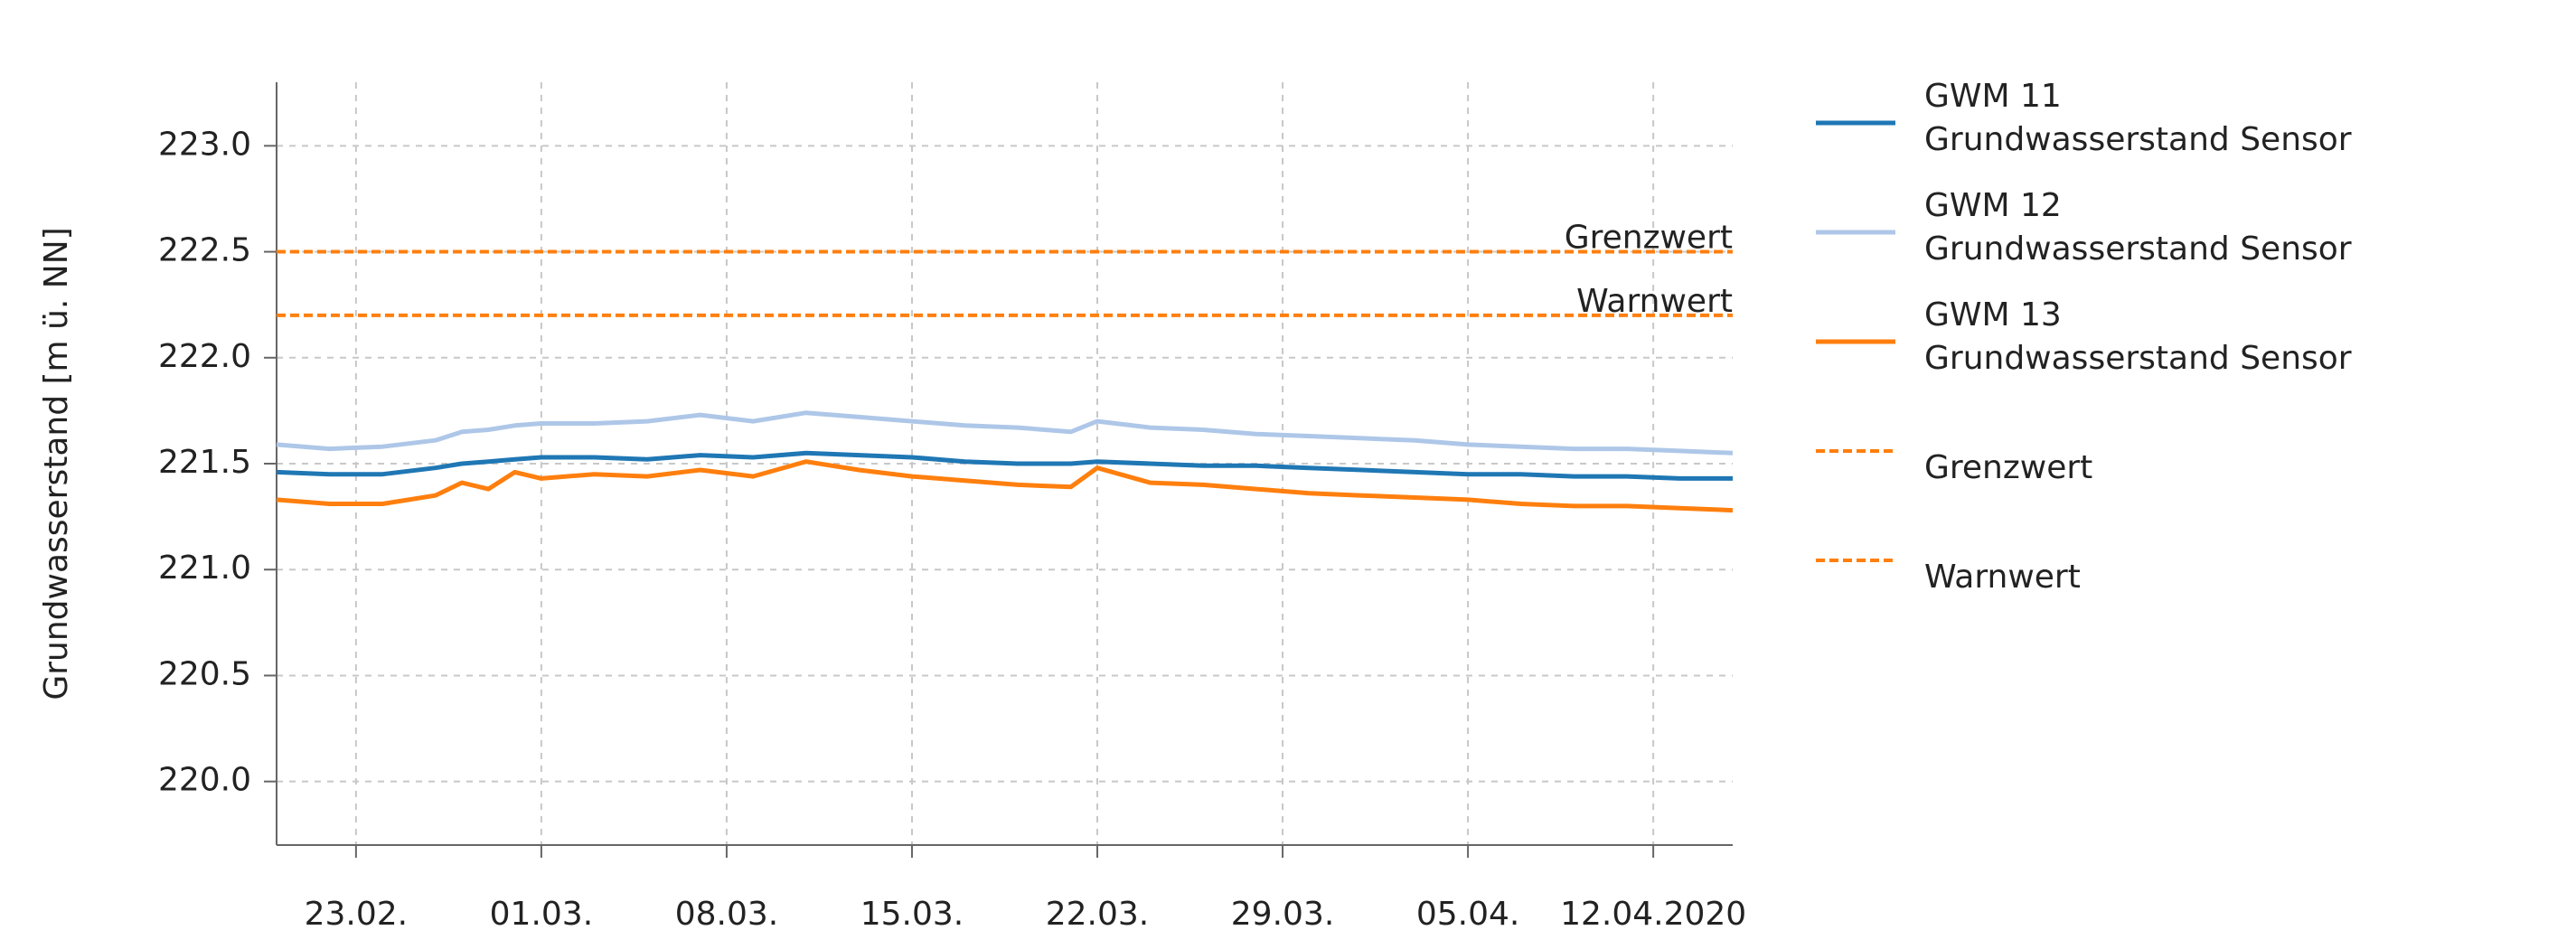 This screenshot has height=949, width=2576. What do you see at coordinates (1283, 914) in the screenshot?
I see `x-tick-label: 29.03.` at bounding box center [1283, 914].